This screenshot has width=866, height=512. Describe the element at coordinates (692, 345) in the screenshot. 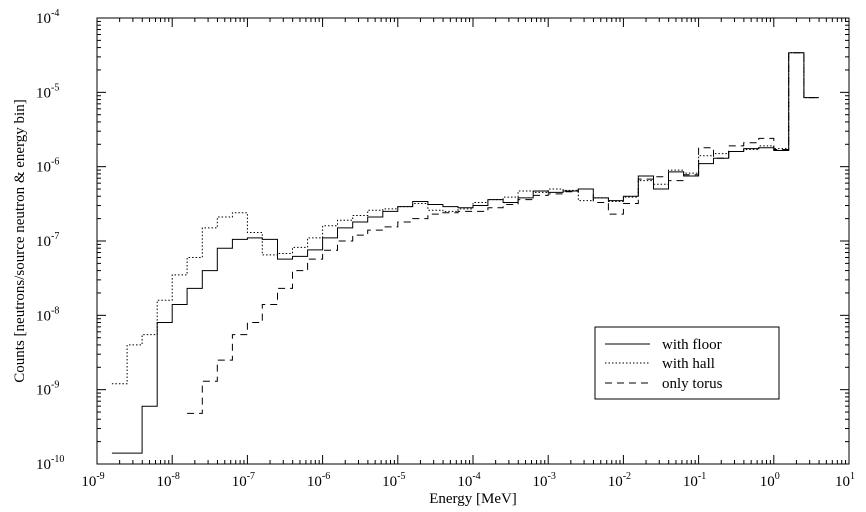

I see `legend-label-with-floor: with floor` at that location.